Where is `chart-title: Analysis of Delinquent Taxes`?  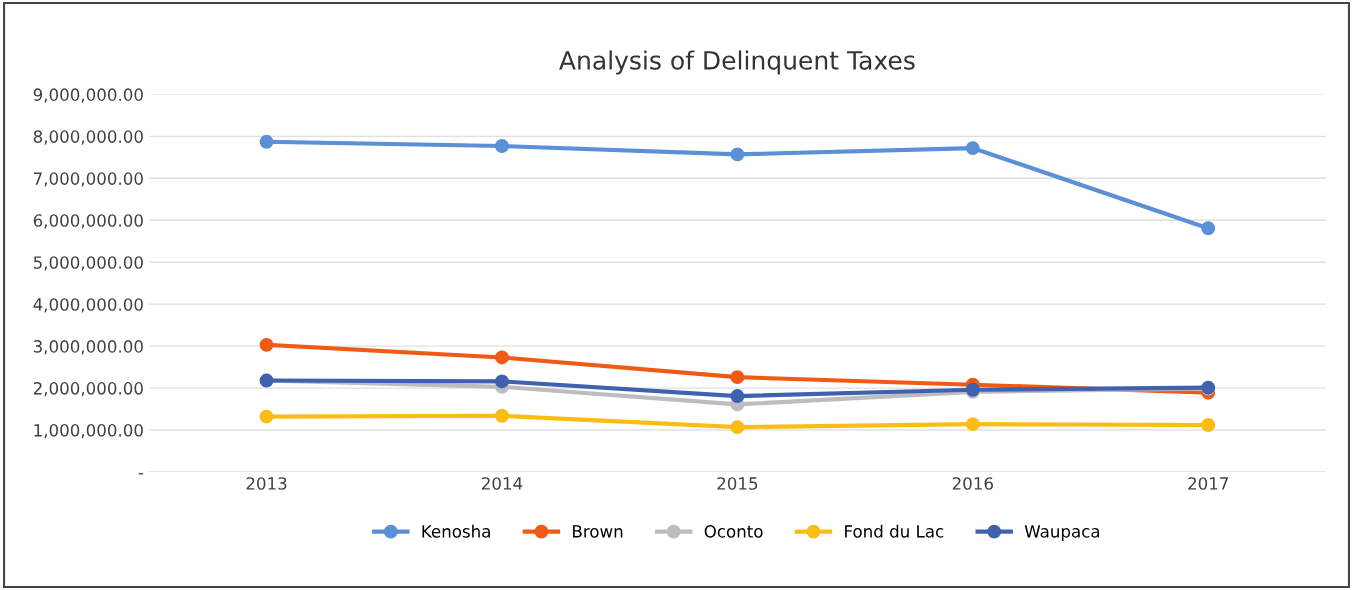 chart-title: Analysis of Delinquent Taxes is located at coordinates (737, 62).